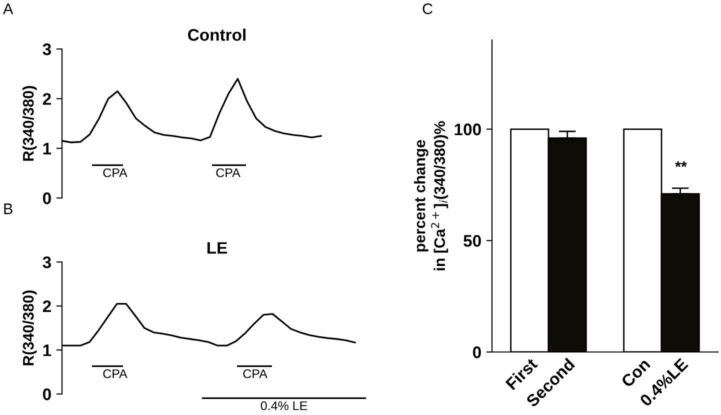 The height and width of the screenshot is (415, 721). I want to click on y-tick-label: 50, so click(472, 240).